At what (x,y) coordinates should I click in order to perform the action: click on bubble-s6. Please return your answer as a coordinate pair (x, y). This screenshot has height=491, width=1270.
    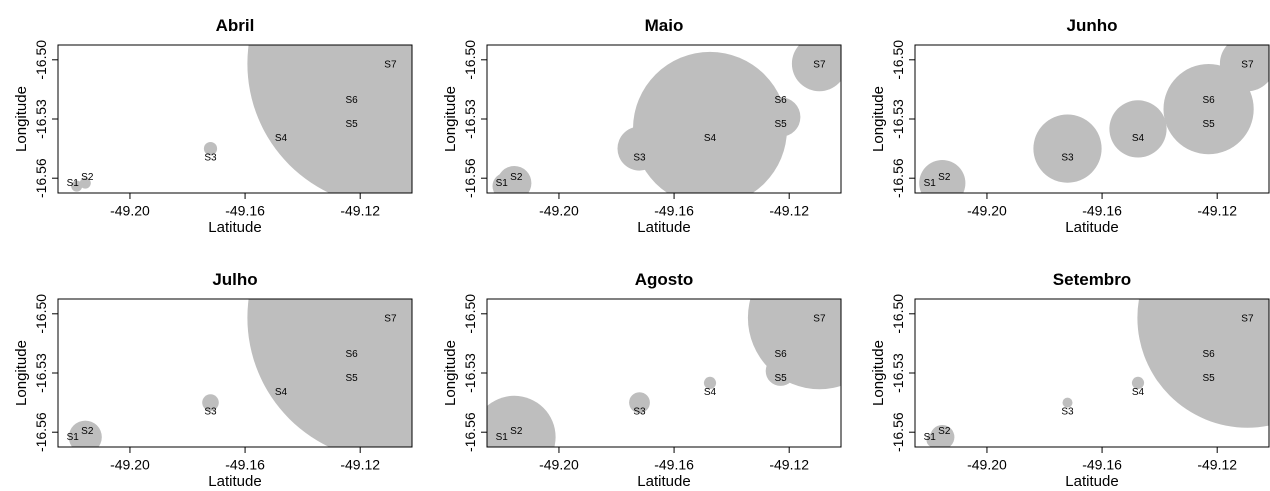
    Looking at the image, I should click on (780, 109).